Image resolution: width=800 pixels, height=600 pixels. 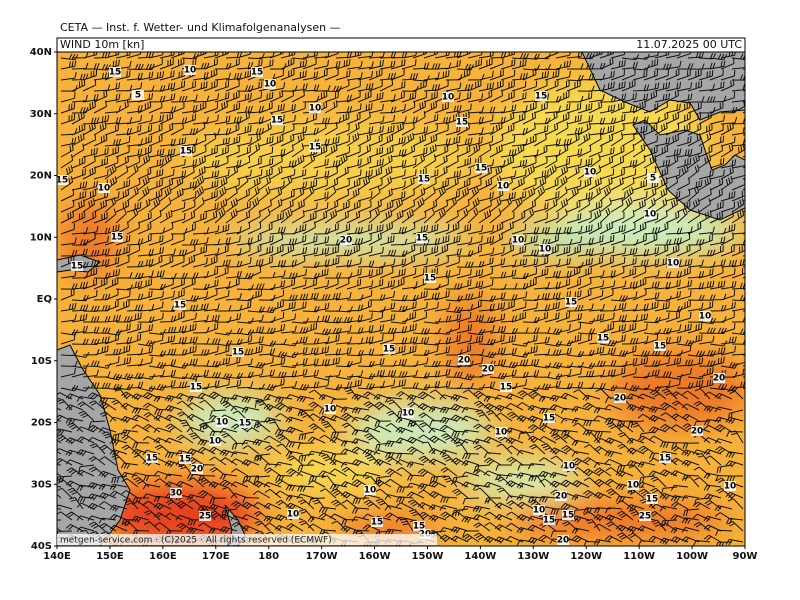 I want to click on lat-label: EQ, so click(x=44, y=299).